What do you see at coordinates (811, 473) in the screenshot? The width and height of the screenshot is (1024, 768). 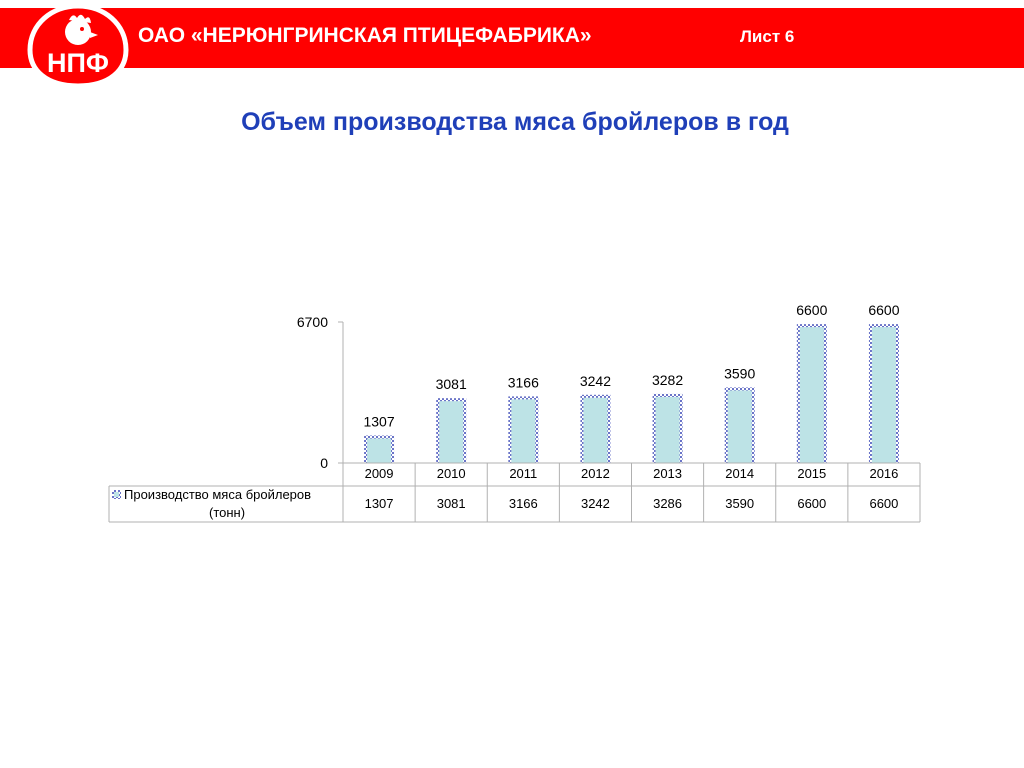 I see `x-tick-label: 2015` at bounding box center [811, 473].